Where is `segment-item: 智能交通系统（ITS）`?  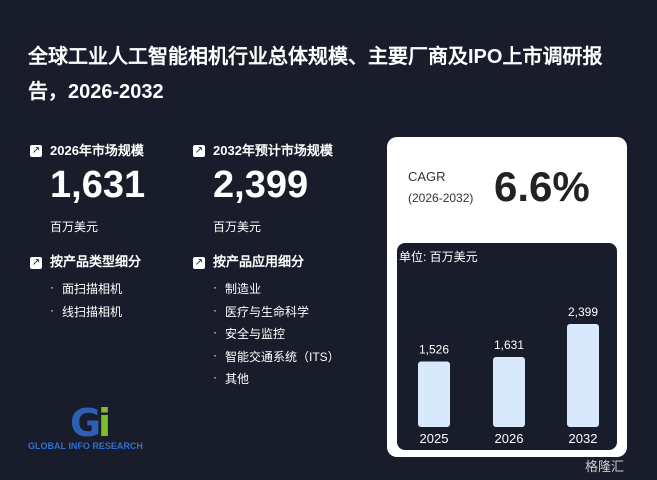 segment-item: 智能交通系统（ITS） is located at coordinates (282, 356).